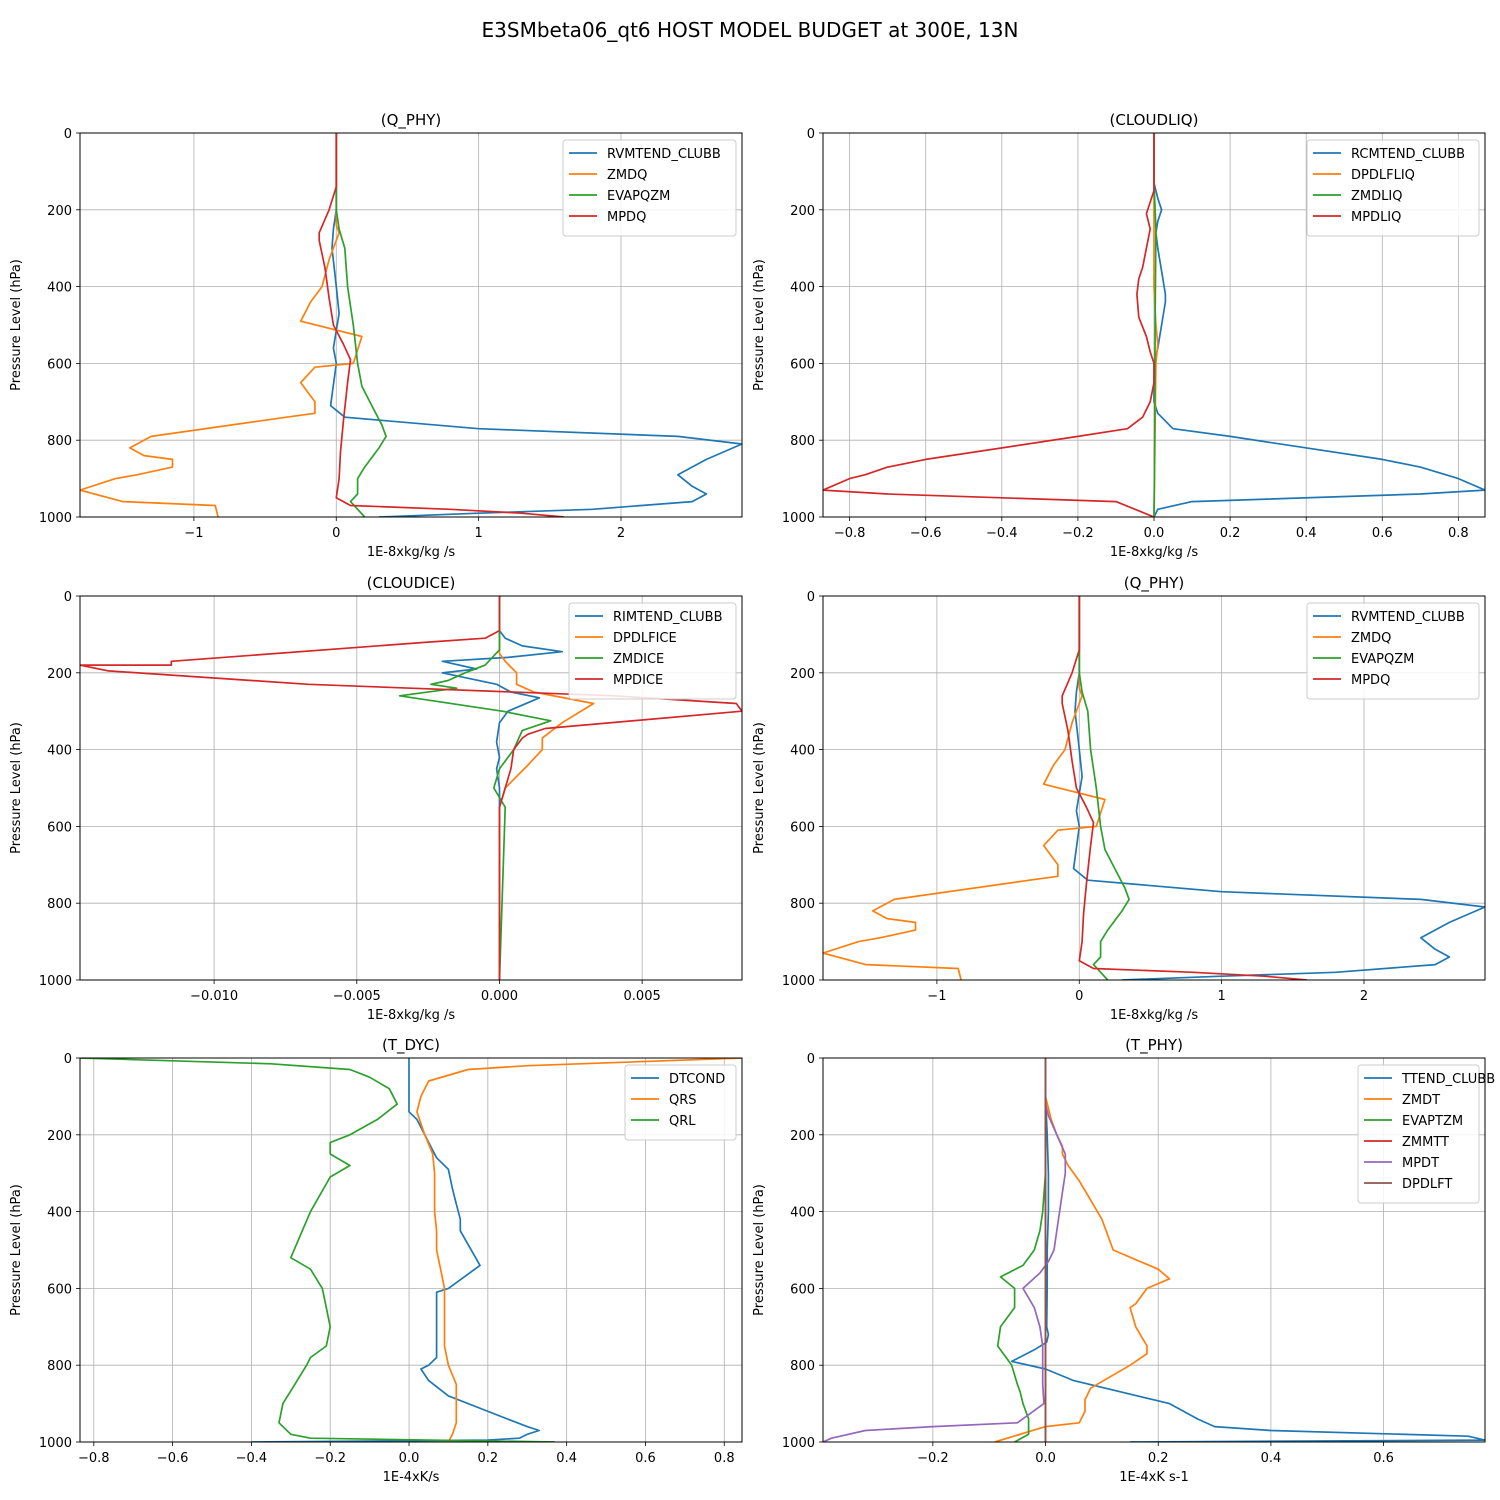 The image size is (1500, 1500). I want to click on legend-label: QRL, so click(682, 1121).